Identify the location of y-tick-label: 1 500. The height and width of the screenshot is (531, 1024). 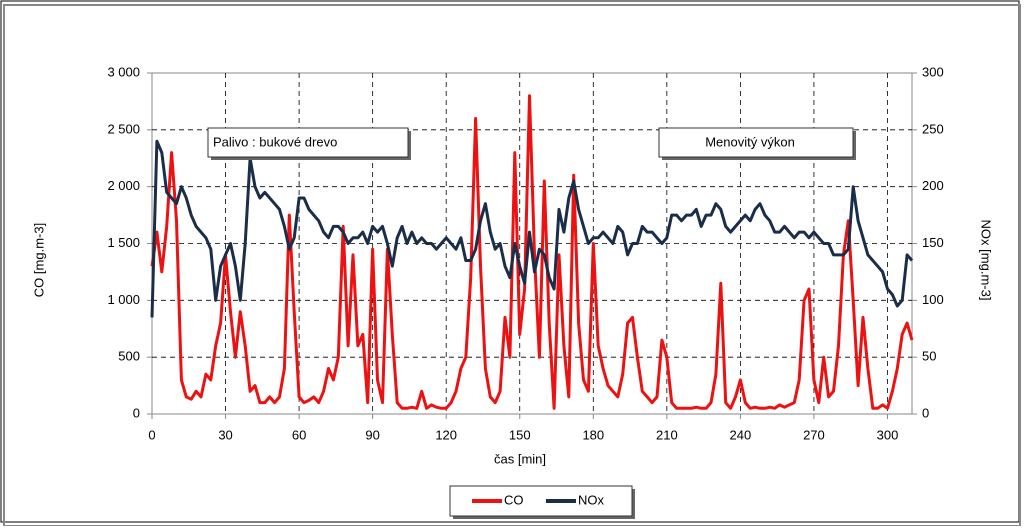
(123, 242).